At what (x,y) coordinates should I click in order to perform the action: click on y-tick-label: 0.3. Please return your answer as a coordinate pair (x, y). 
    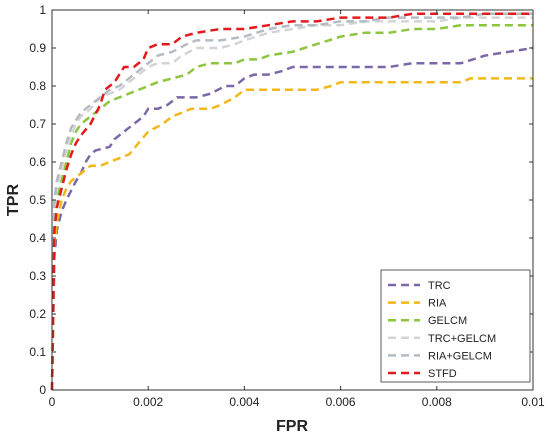
    Looking at the image, I should click on (37, 276).